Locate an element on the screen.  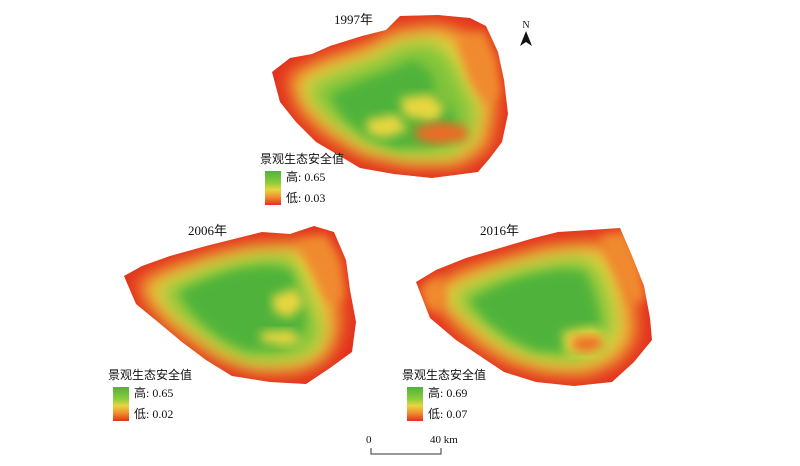
north-label: N is located at coordinates (526, 25).